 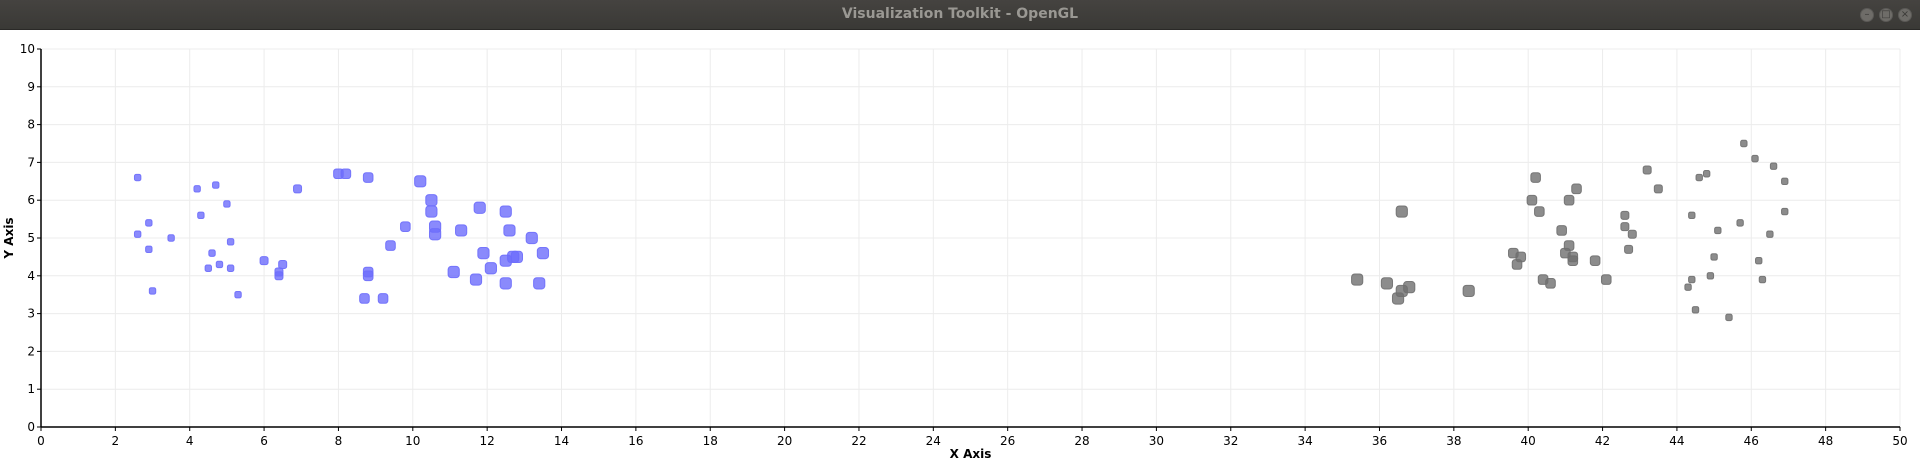 I want to click on x-tick-label: 34, so click(x=1304, y=441).